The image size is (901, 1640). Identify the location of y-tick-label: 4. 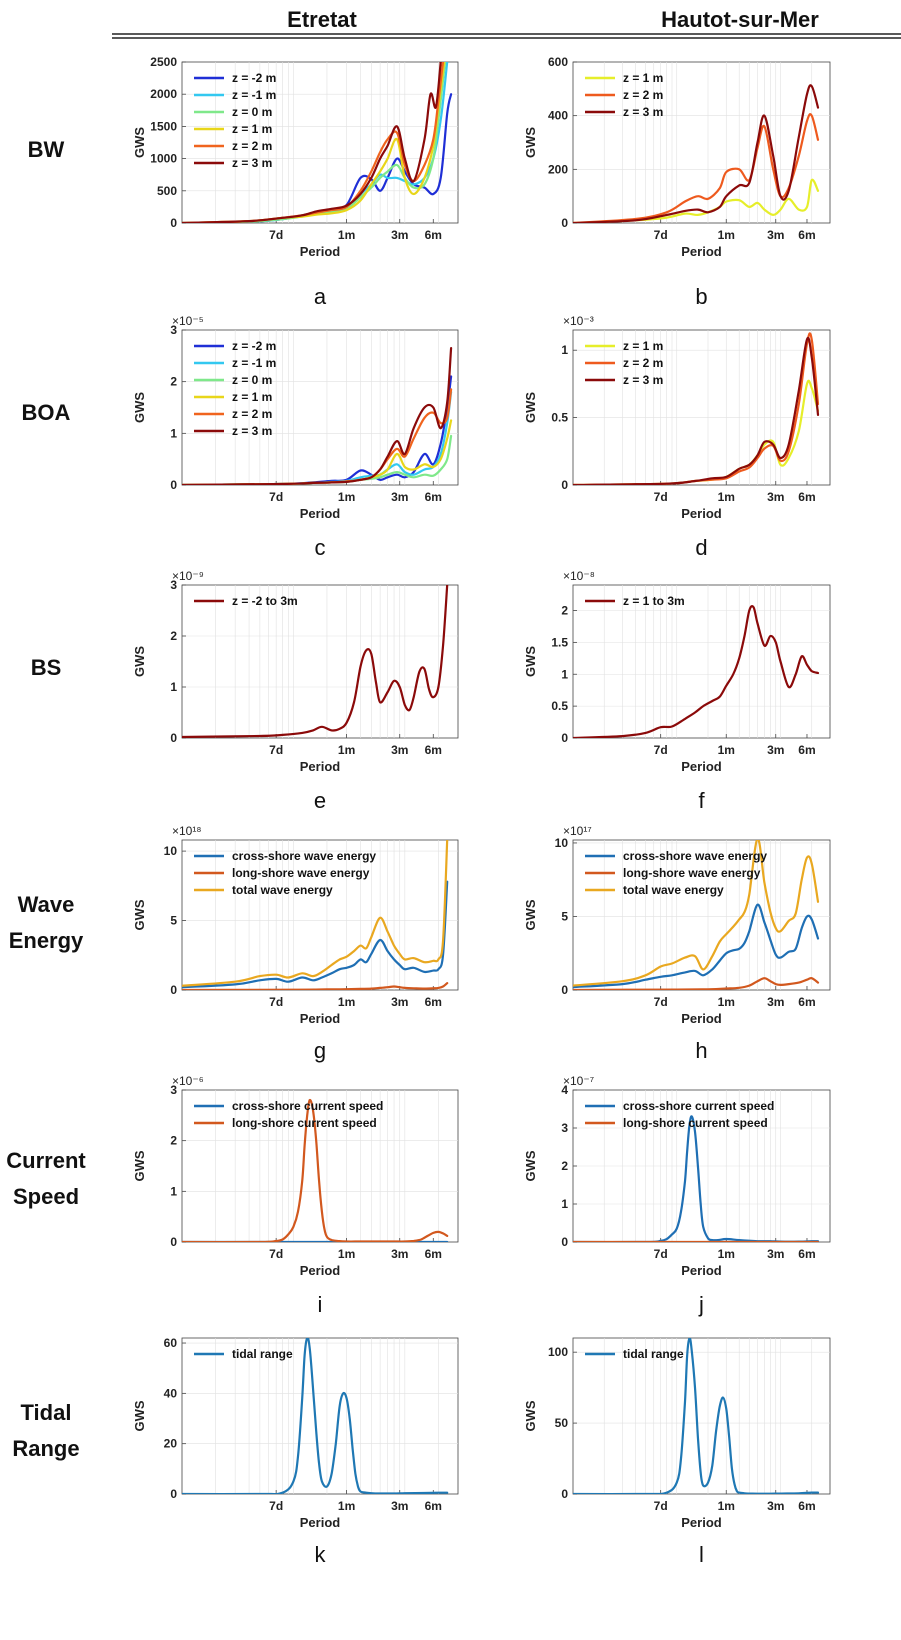
(564, 1090).